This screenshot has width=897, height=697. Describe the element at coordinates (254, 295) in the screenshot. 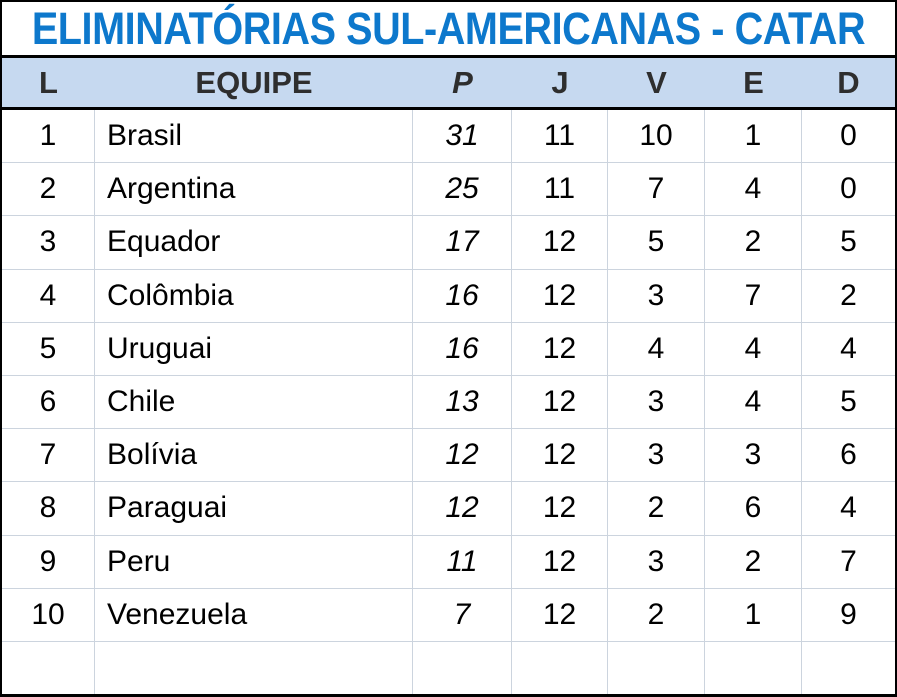

I see `cell-team-name: Colômbia` at that location.